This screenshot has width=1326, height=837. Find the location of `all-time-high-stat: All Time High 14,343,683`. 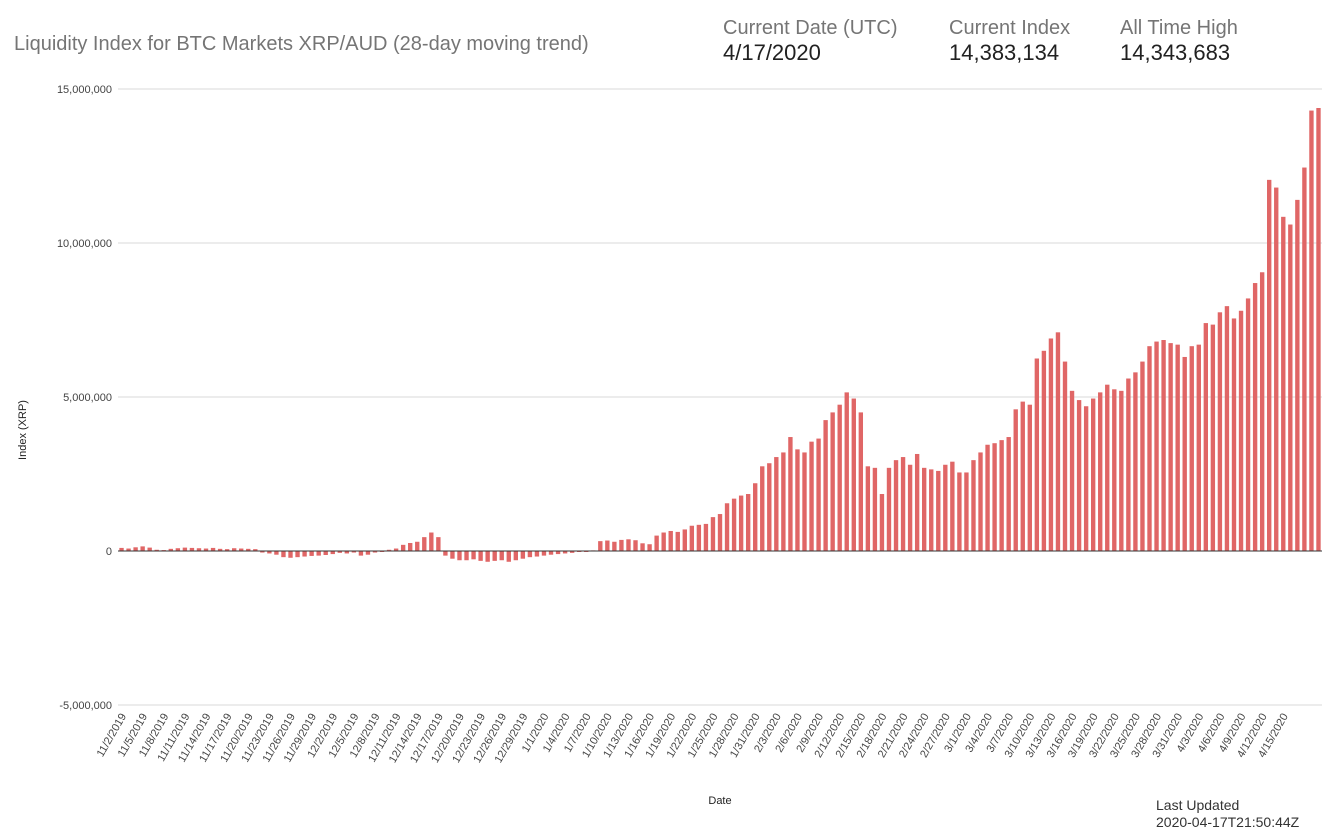

all-time-high-stat: All Time High 14,343,683 is located at coordinates (1179, 41).